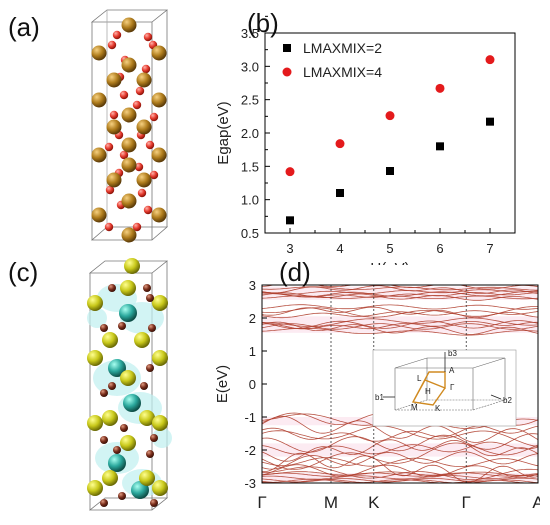  I want to click on y-tick-label: 2.5, so click(250, 100).